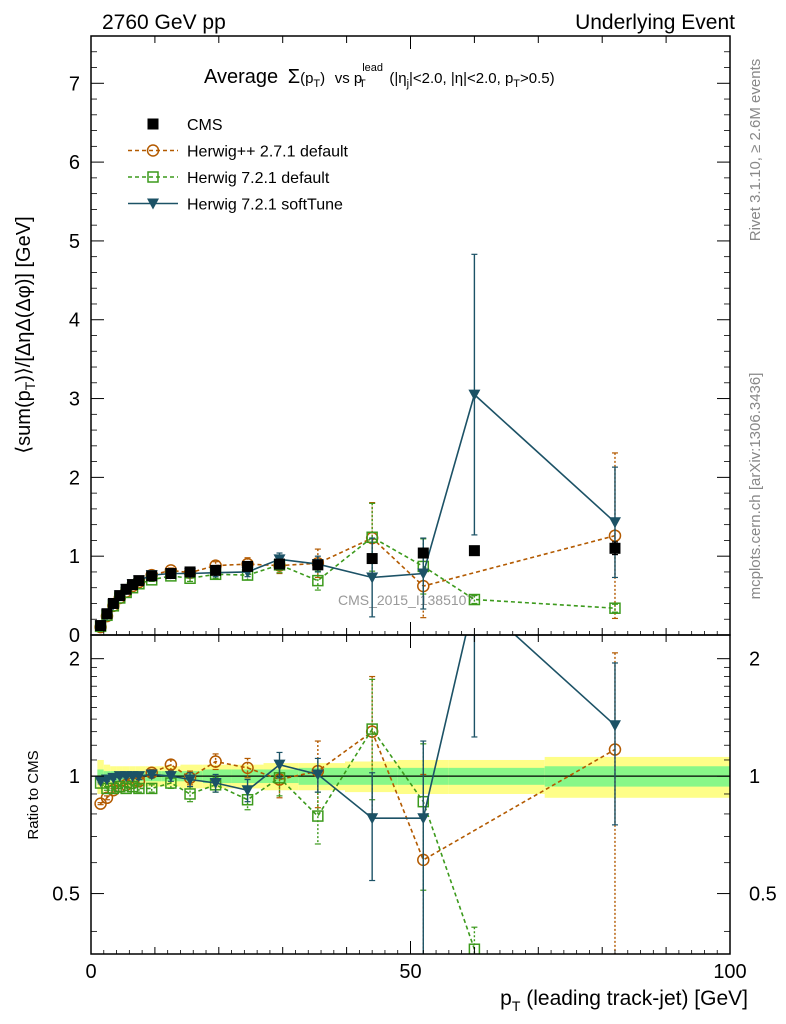  Describe the element at coordinates (74, 660) in the screenshot. I see `ratio-y-tick-label: 2` at that location.